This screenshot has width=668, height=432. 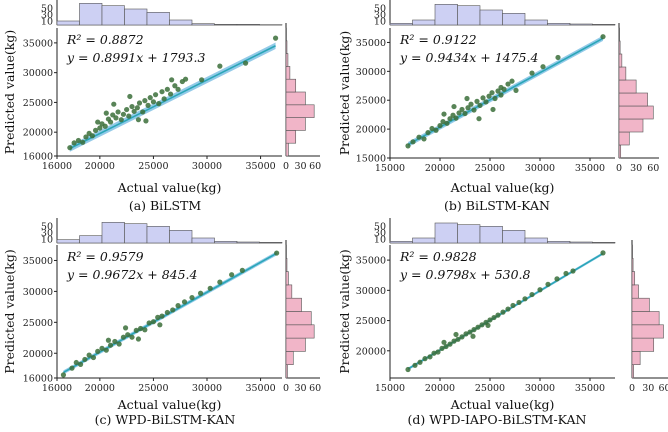 What do you see at coordinates (497, 419) in the screenshot?
I see `panel-caption: (d) WPD-IAPO-BiLSTM-KAN` at bounding box center [497, 419].